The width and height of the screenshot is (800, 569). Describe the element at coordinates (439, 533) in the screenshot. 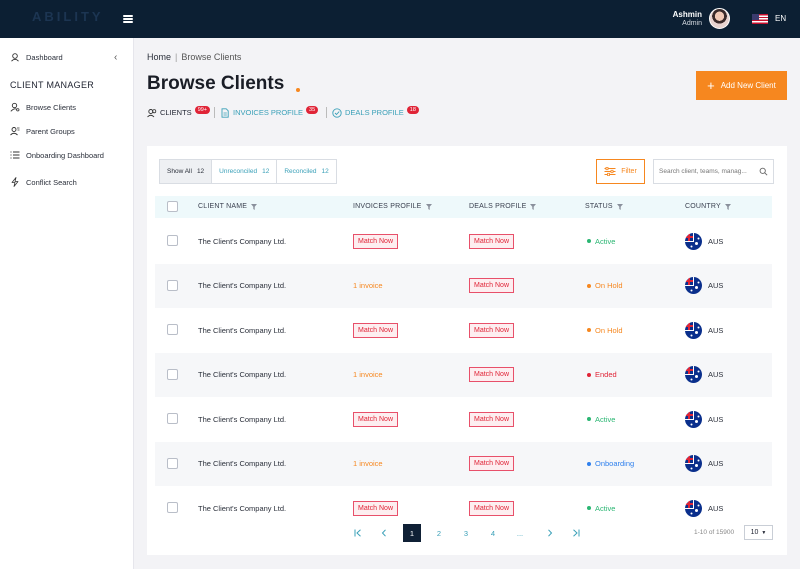

I see `page-number-button: 2` at that location.